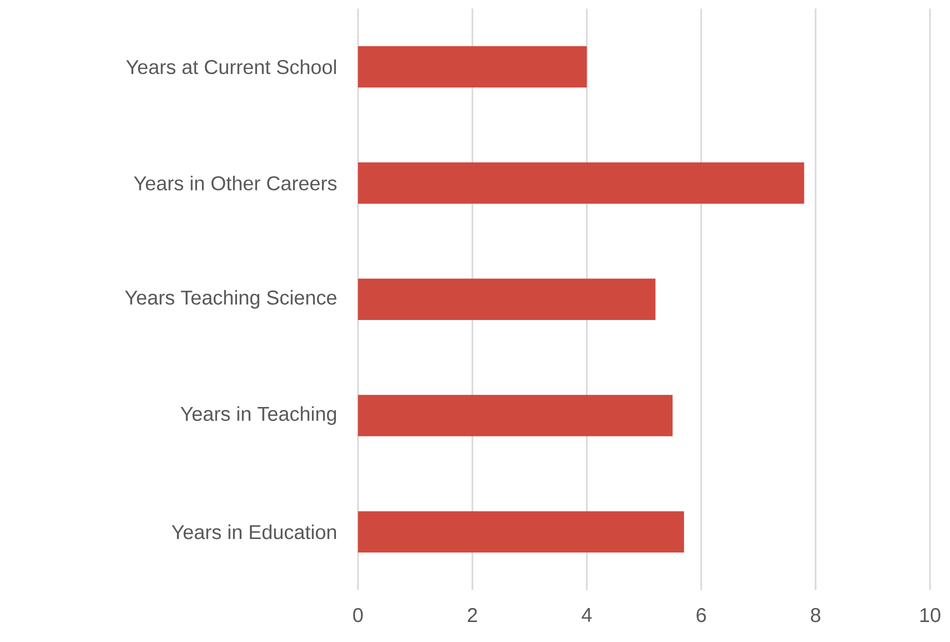  I want to click on y-tick-label: Years in Other Careers, so click(235, 183).